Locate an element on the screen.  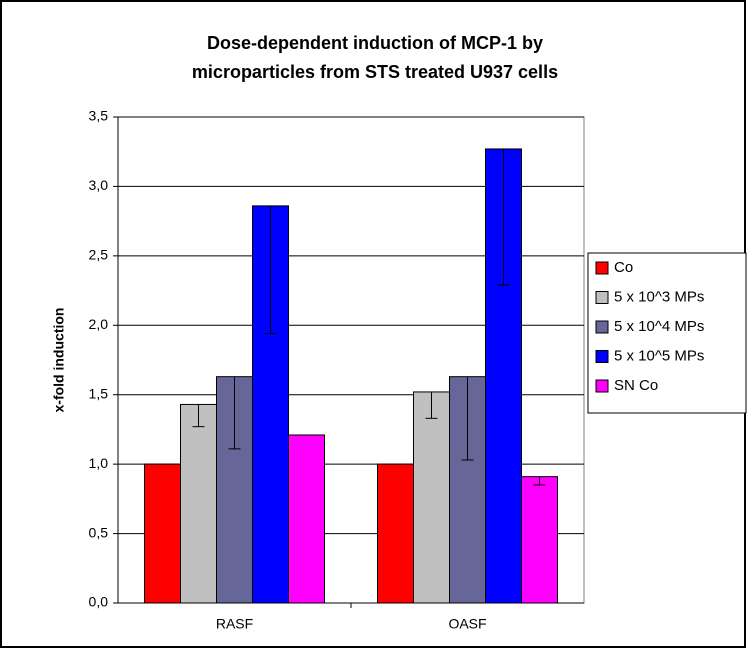
legend-label: 5 x 10^3 MPs is located at coordinates (659, 296).